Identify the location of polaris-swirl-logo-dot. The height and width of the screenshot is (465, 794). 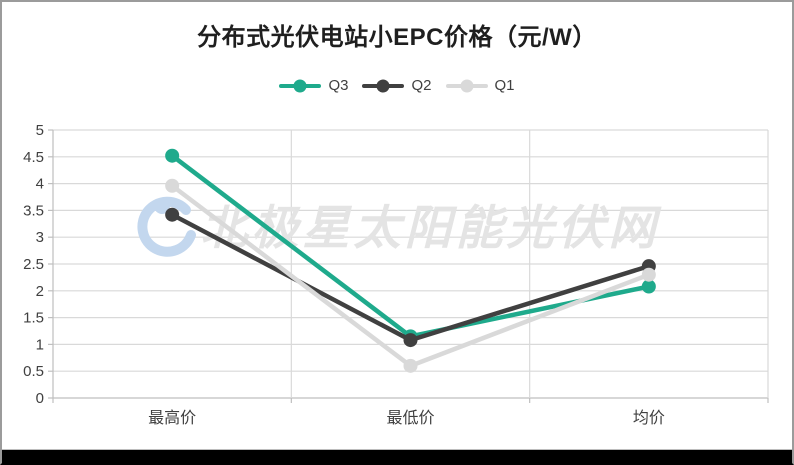
(162, 206).